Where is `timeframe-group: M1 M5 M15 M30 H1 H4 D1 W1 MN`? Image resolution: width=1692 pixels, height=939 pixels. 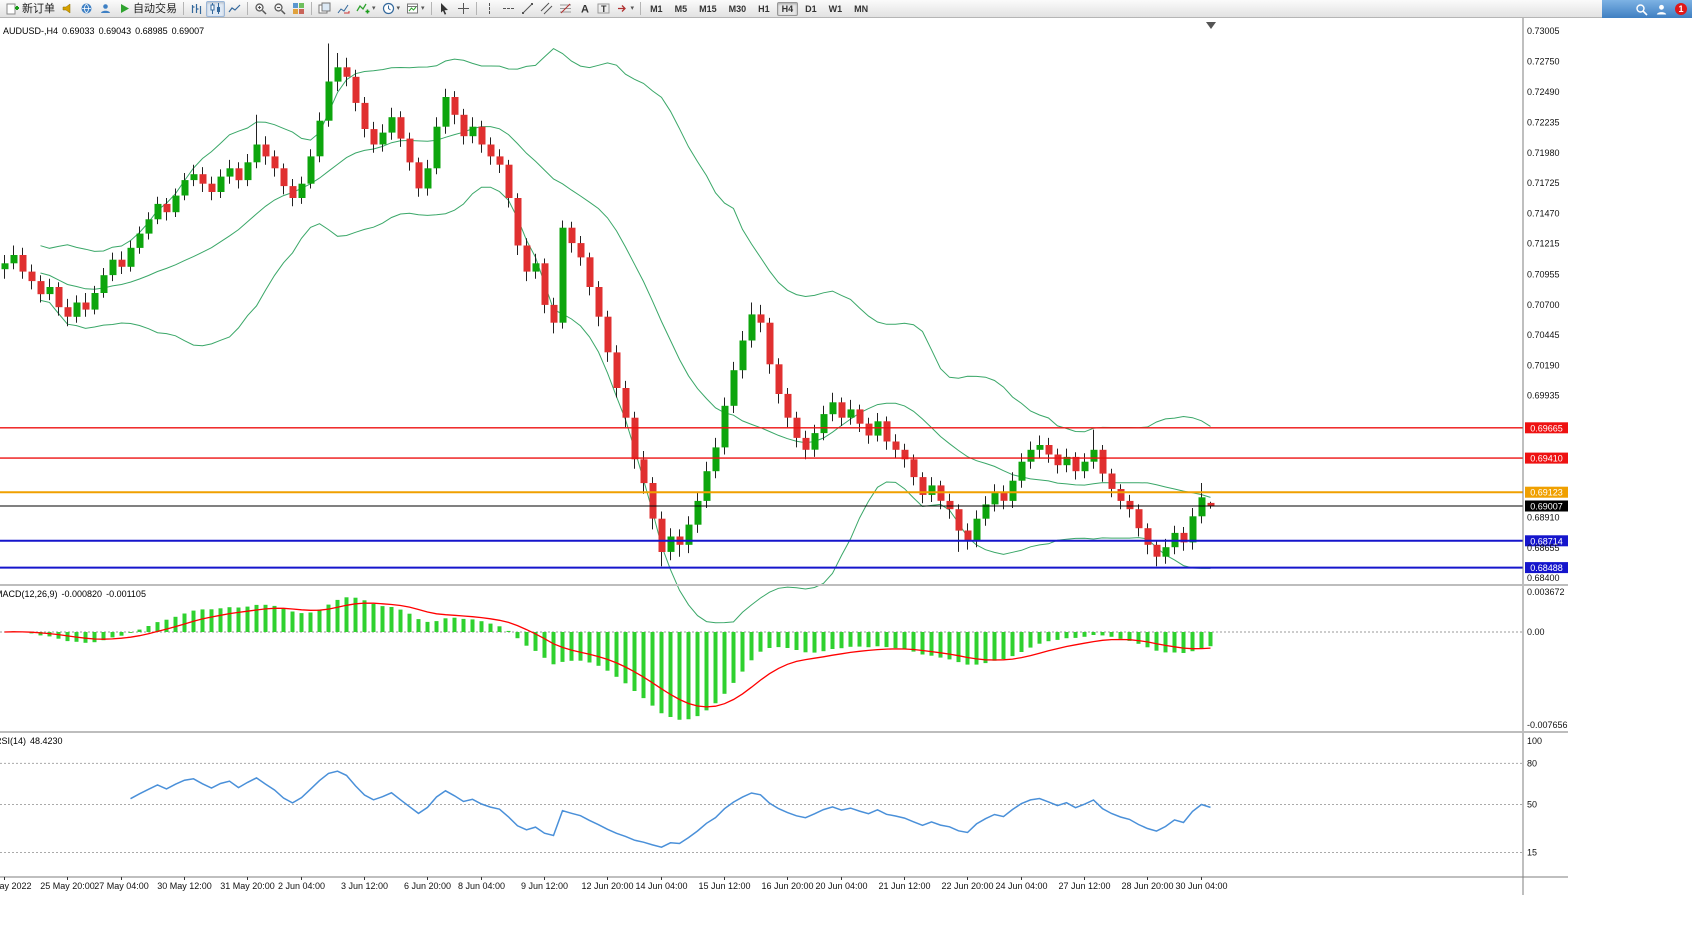 timeframe-group: M1 M5 M15 M30 H1 H4 D1 W1 MN is located at coordinates (759, 8).